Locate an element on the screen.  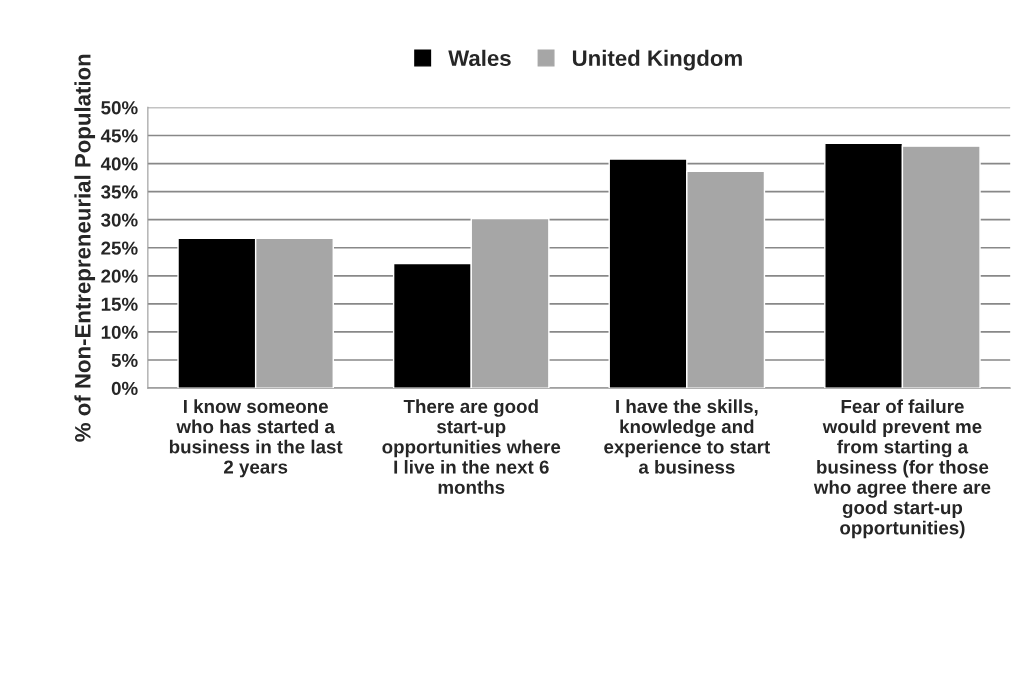
y-tick-label: 10% is located at coordinates (119, 332).